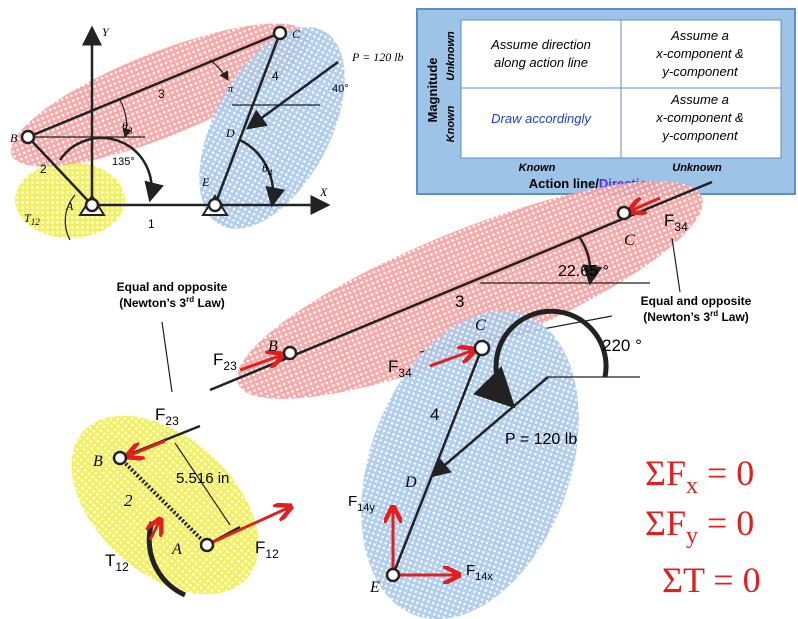 The image size is (798, 619). Describe the element at coordinates (622, 345) in the screenshot. I see `angle-label: 220 °` at that location.